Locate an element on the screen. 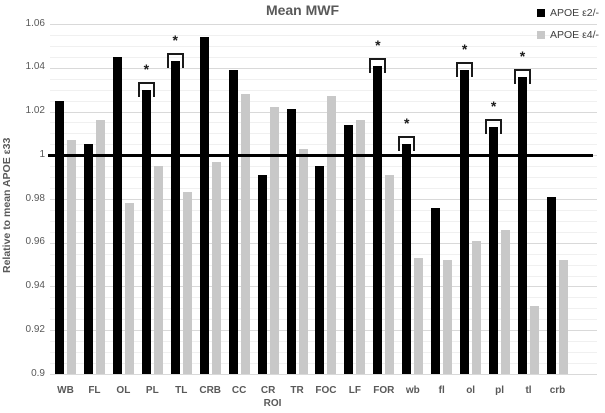  bar-apoe-e2-CRB is located at coordinates (204, 205).